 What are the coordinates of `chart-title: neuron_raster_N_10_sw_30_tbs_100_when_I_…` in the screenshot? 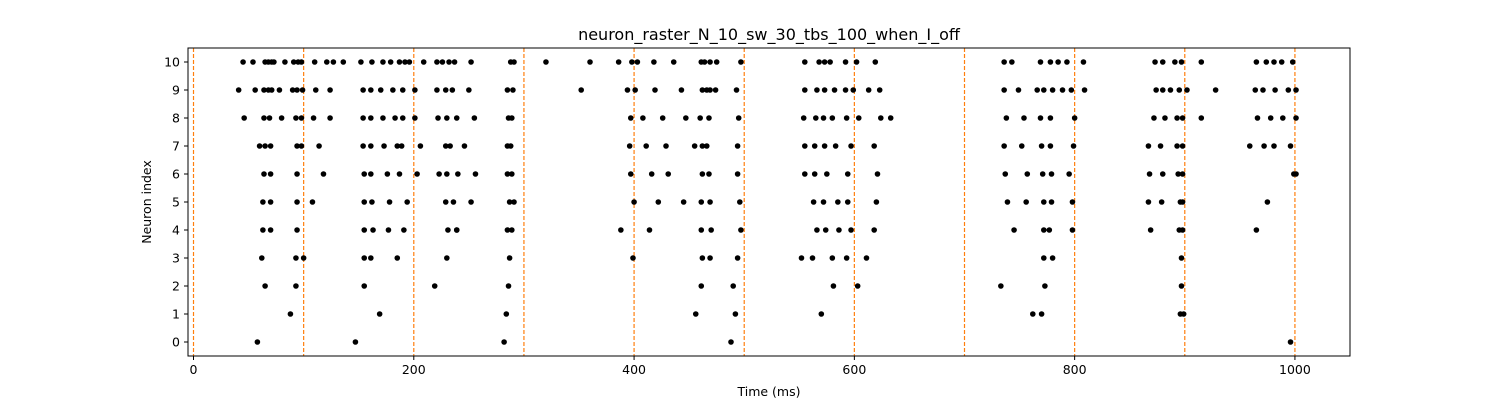 It's located at (769, 35).